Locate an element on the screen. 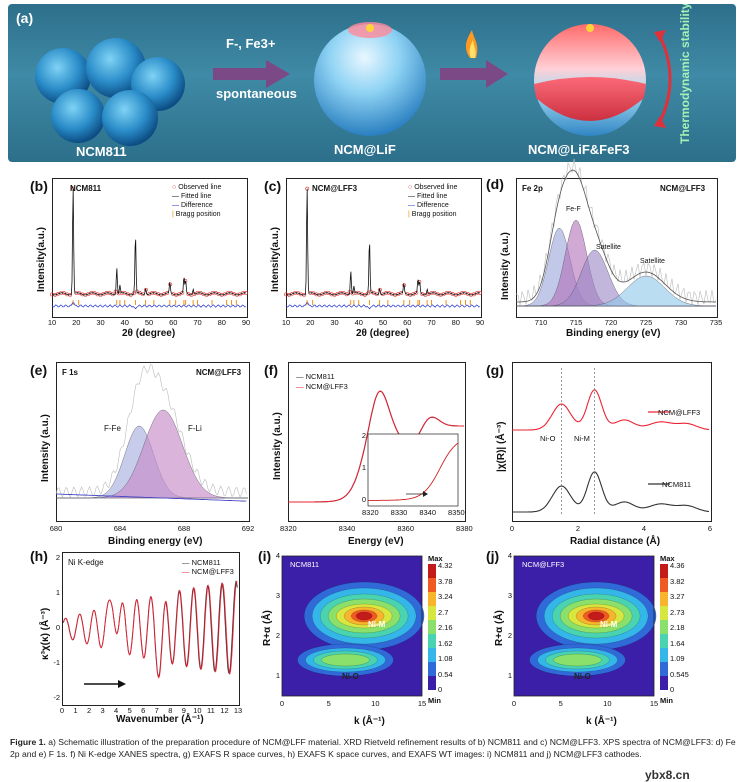  series-label-lff3: NCM@LFF3 is located at coordinates (679, 412).